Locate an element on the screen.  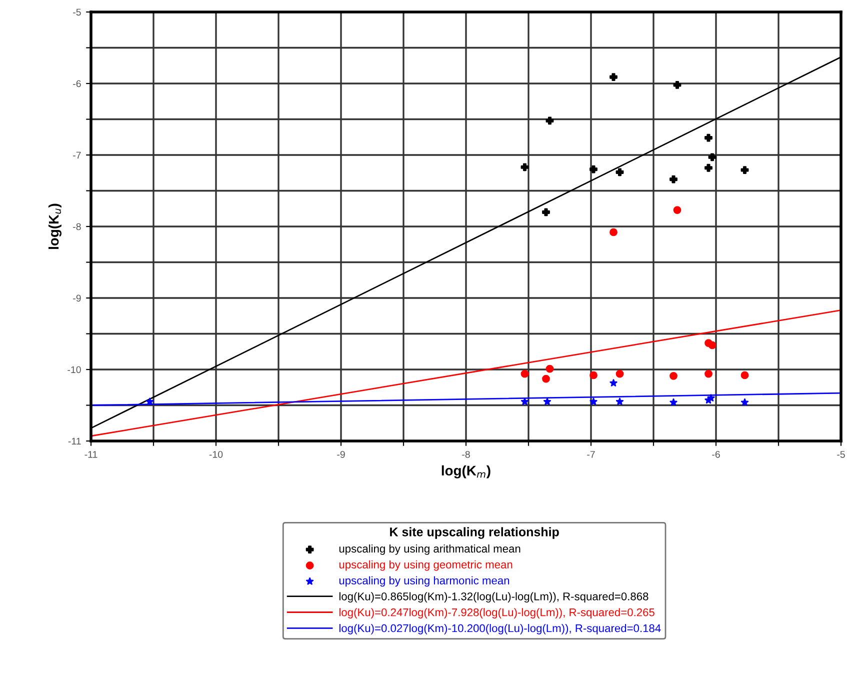
y-axis-title: log(K$_{u}$) is located at coordinates (55, 226).